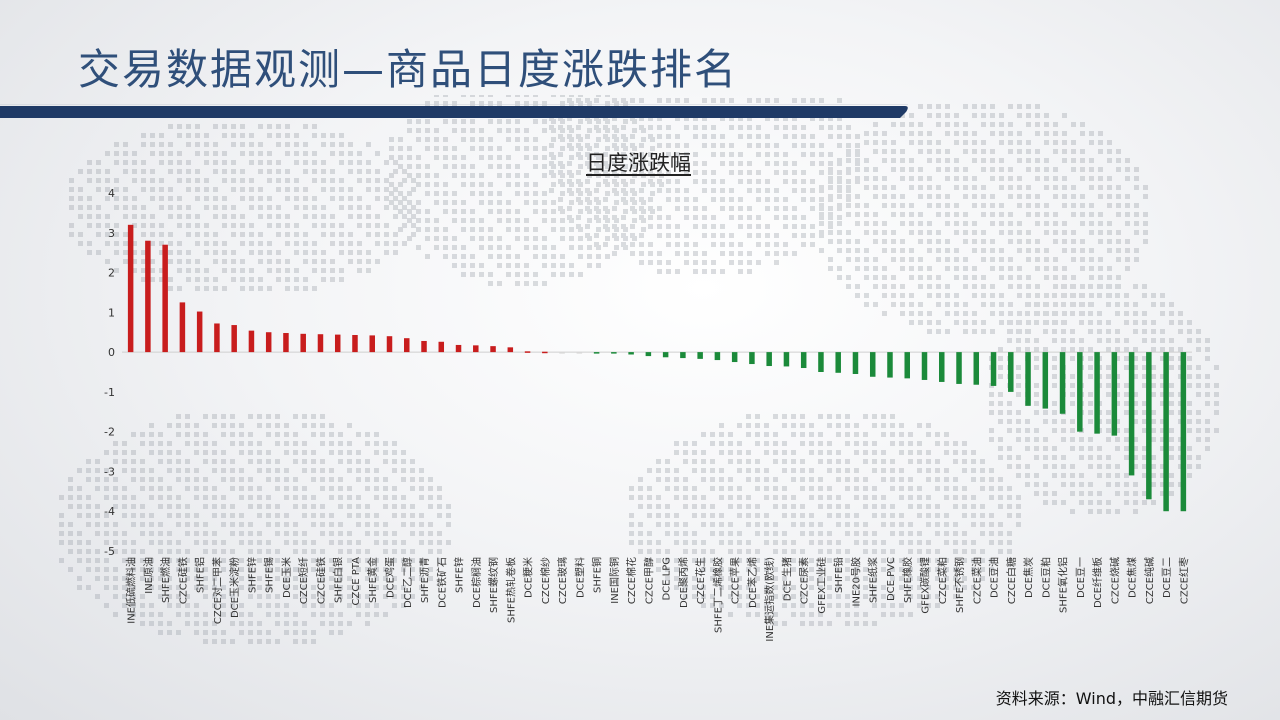 Image resolution: width=1280 pixels, height=720 pixels. Describe the element at coordinates (338, 580) in the screenshot. I see `x-tick-label: SHFE白银` at that location.